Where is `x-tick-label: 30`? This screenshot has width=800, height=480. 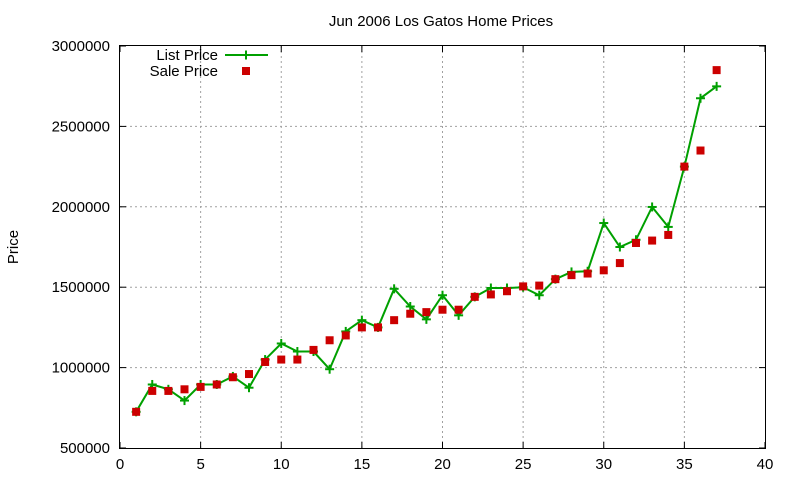
x-tick-label: 30 is located at coordinates (603, 464).